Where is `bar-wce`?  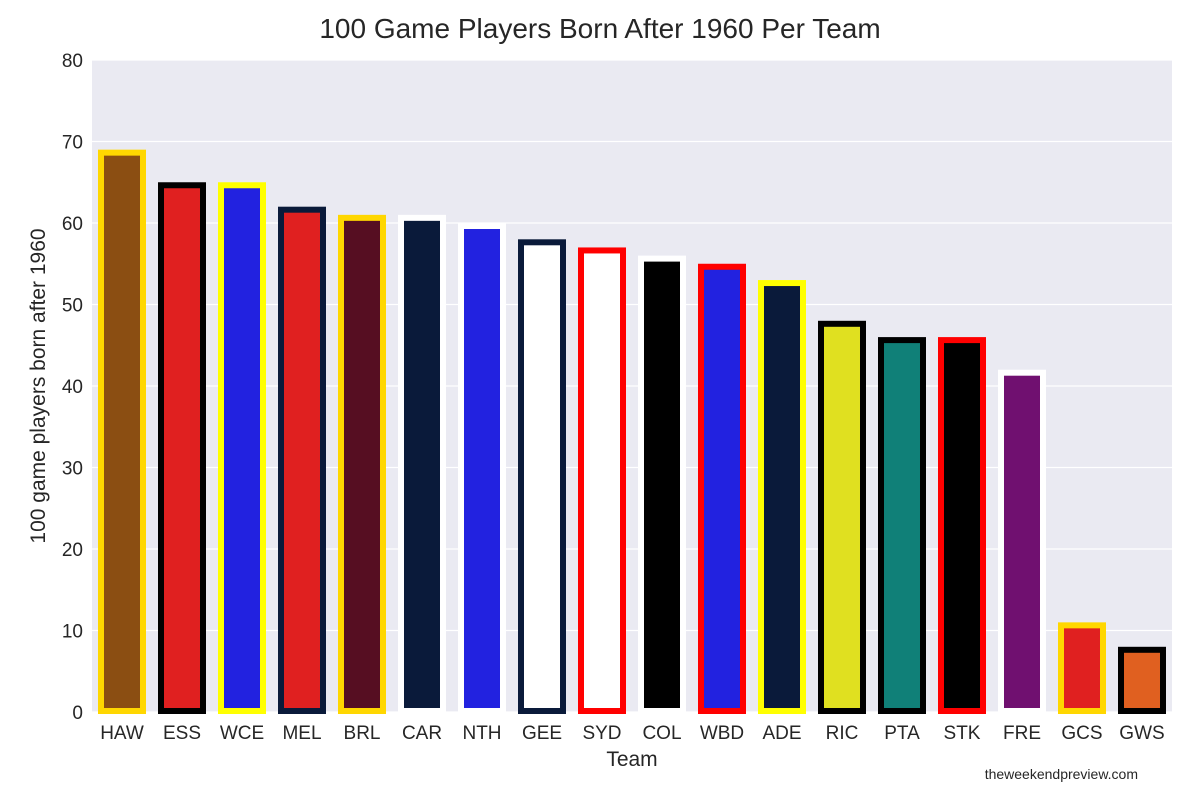
bar-wce is located at coordinates (242, 448).